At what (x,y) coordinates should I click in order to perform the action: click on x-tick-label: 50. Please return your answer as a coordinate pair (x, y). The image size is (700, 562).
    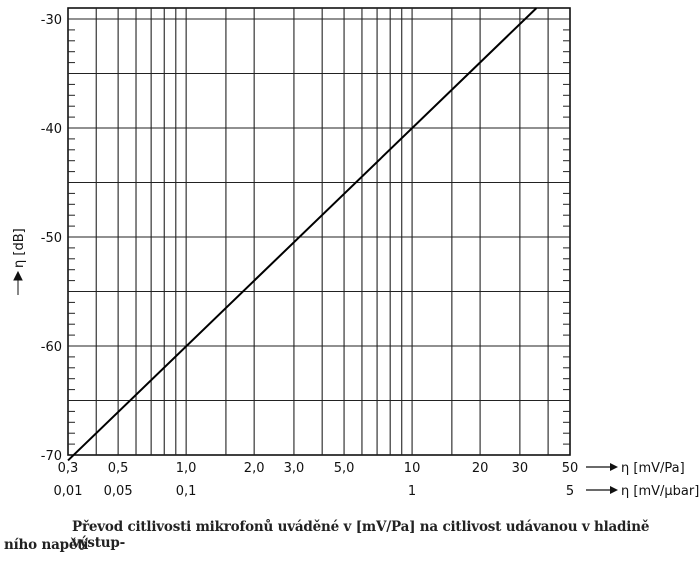
    Looking at the image, I should click on (570, 468).